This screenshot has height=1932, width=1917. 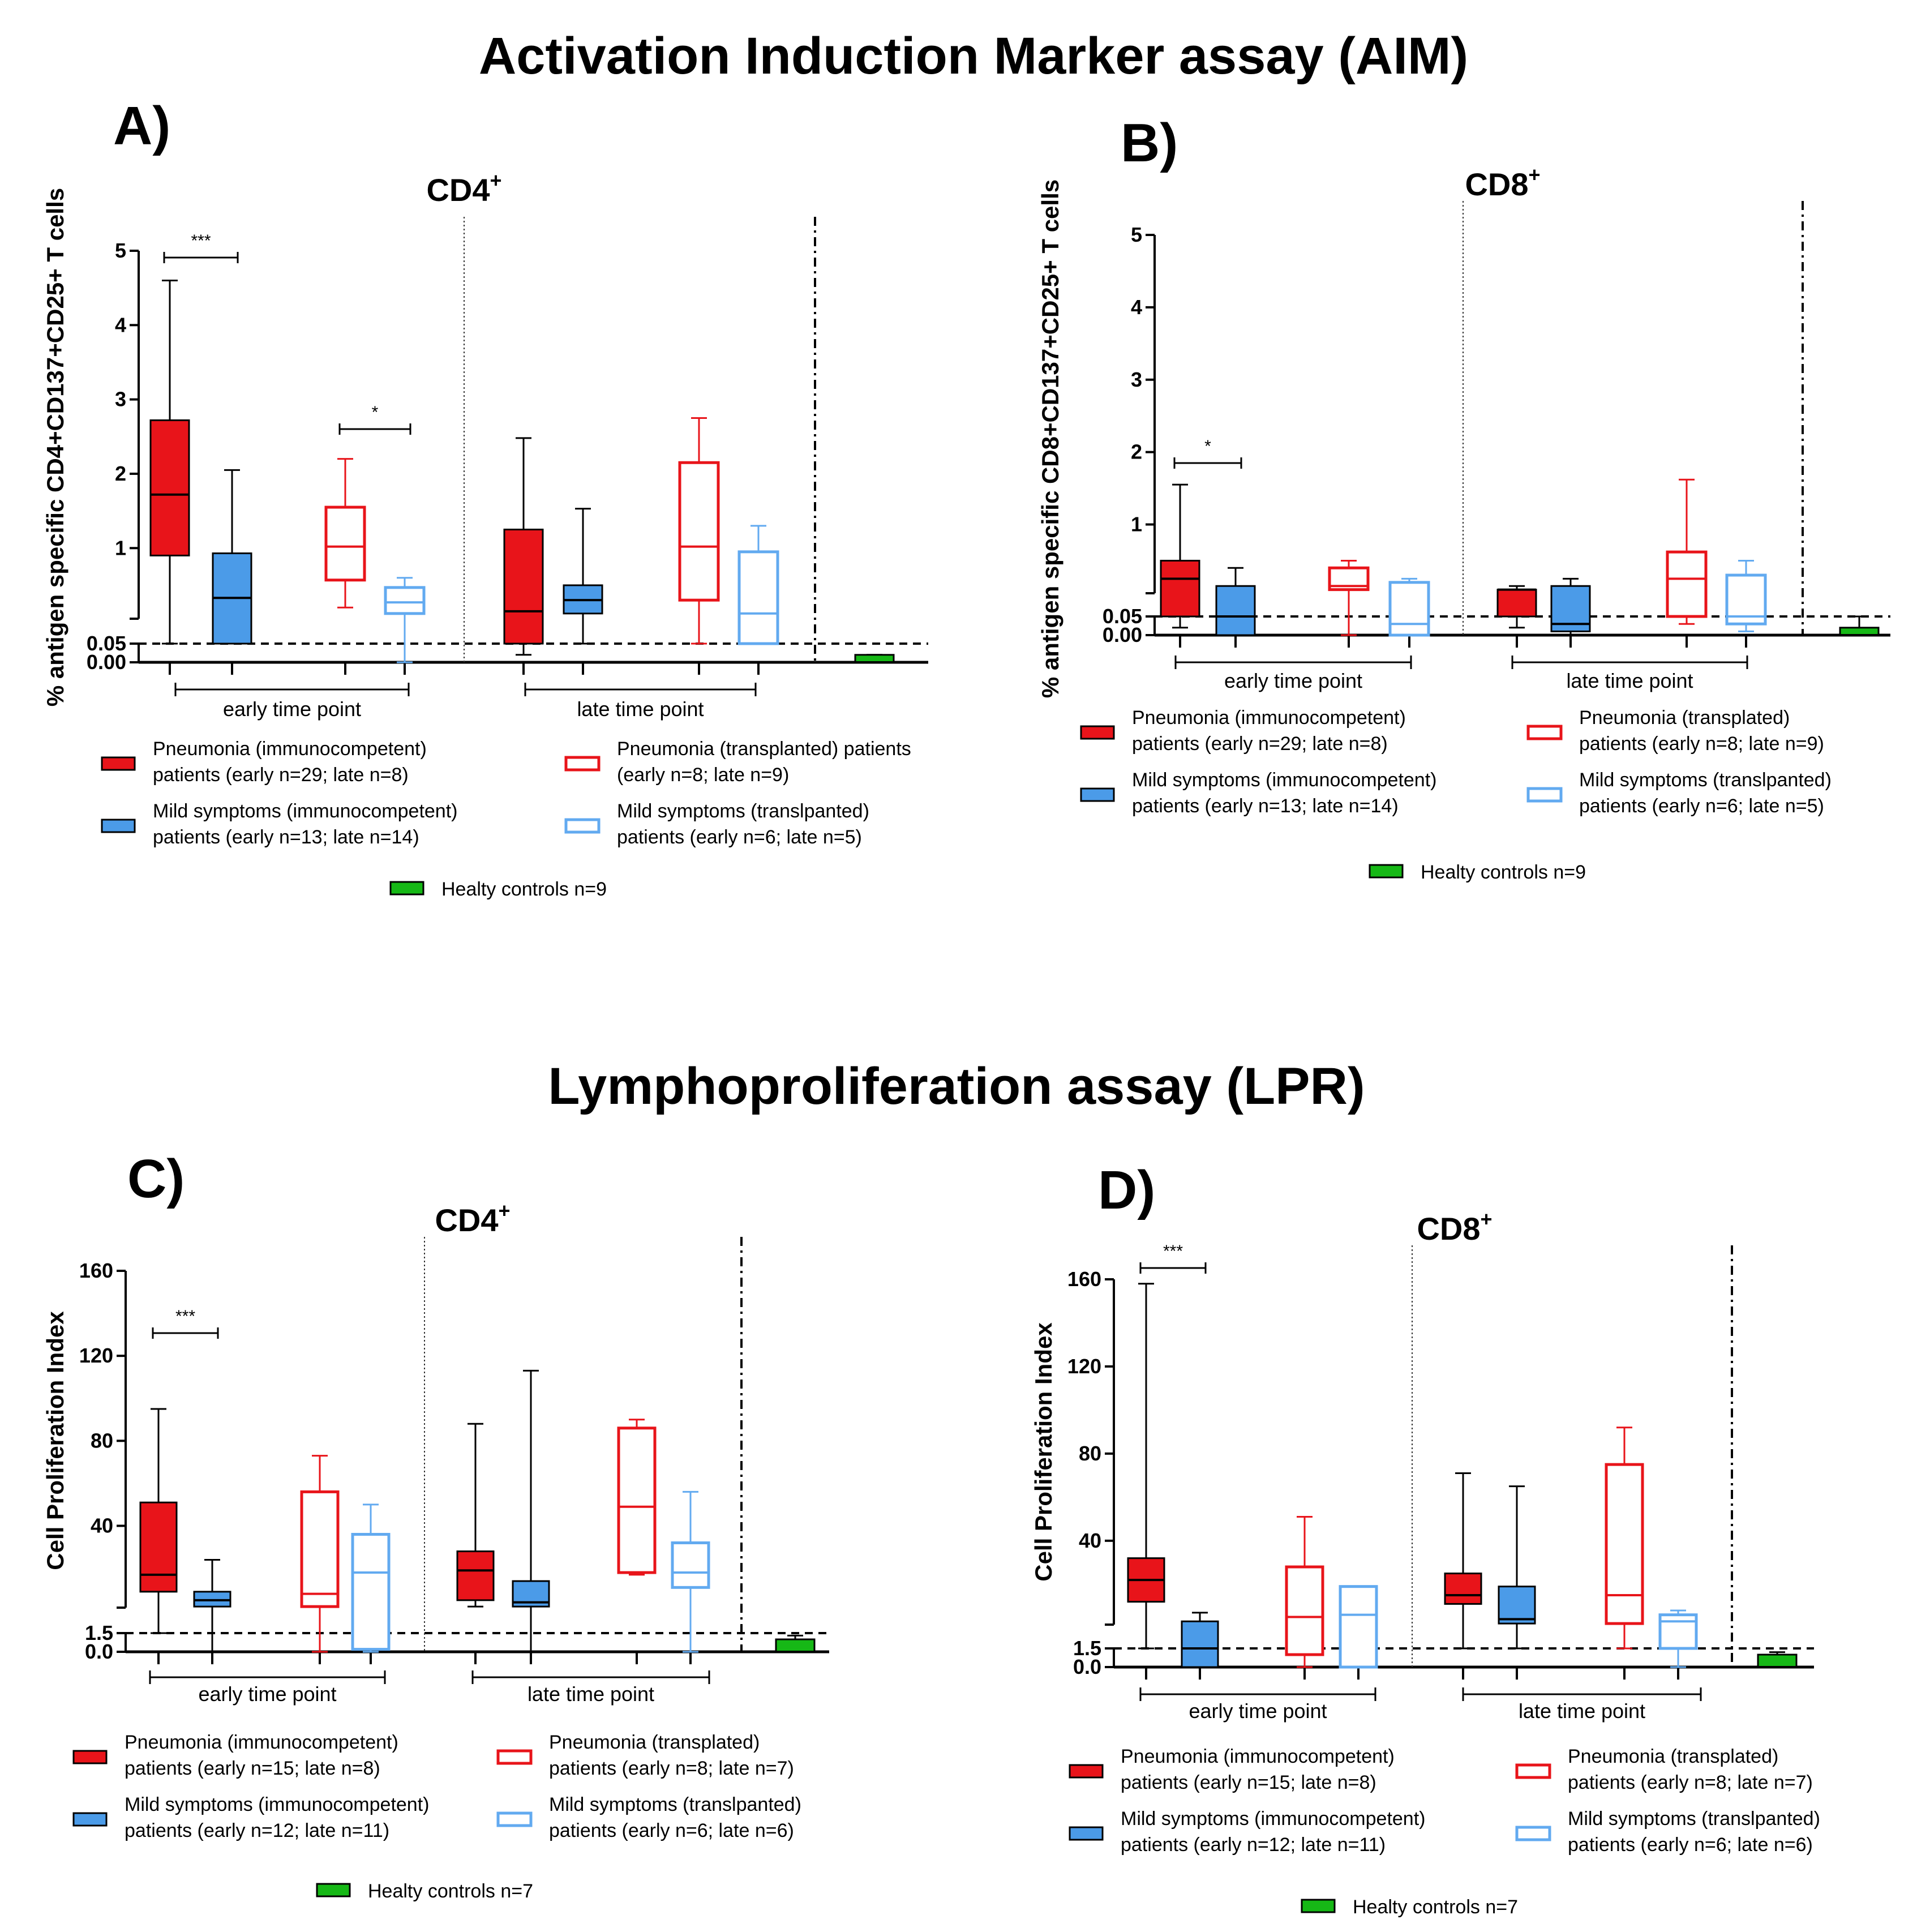 What do you see at coordinates (371, 1578) in the screenshot?
I see `box-early-time-point-mild-symptoms-transplanted` at bounding box center [371, 1578].